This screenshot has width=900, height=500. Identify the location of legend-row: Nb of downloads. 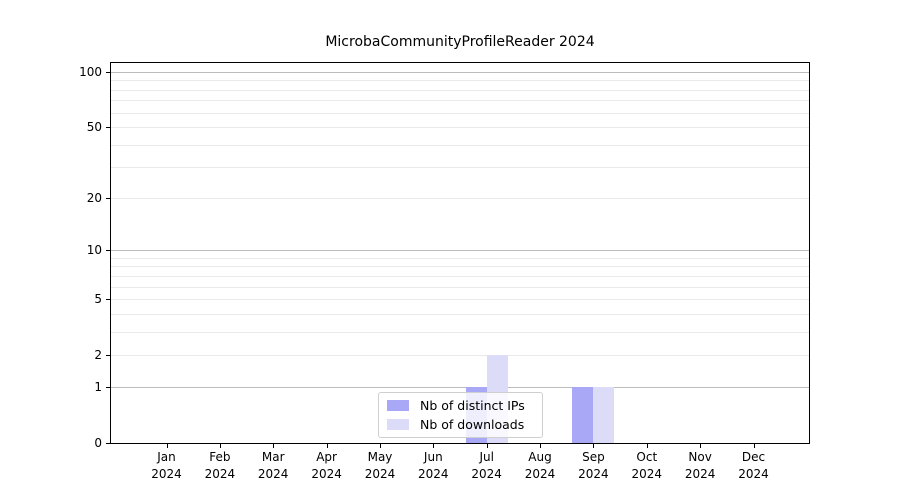
(460, 425).